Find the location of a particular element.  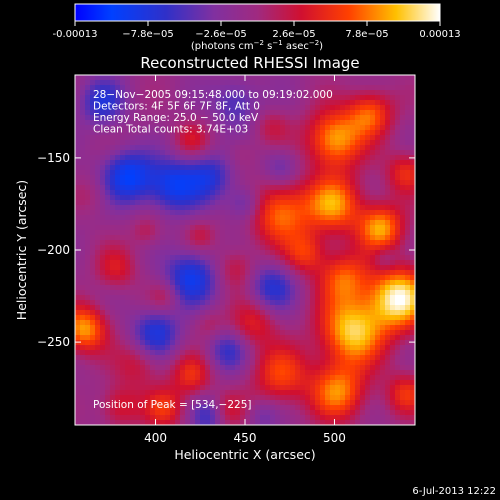

peak-position-label: Position of Peak = [534,−225] is located at coordinates (172, 405).